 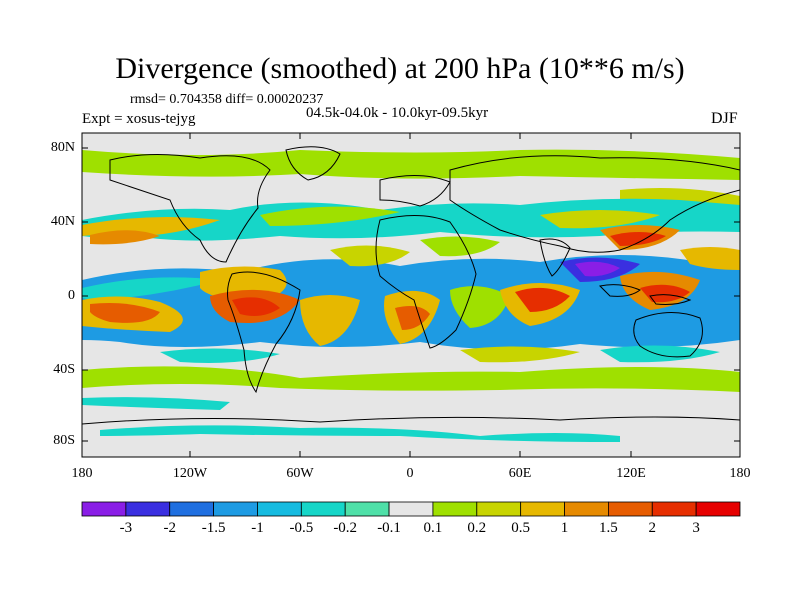 I want to click on x-tick-label: 120E, so click(x=631, y=473).